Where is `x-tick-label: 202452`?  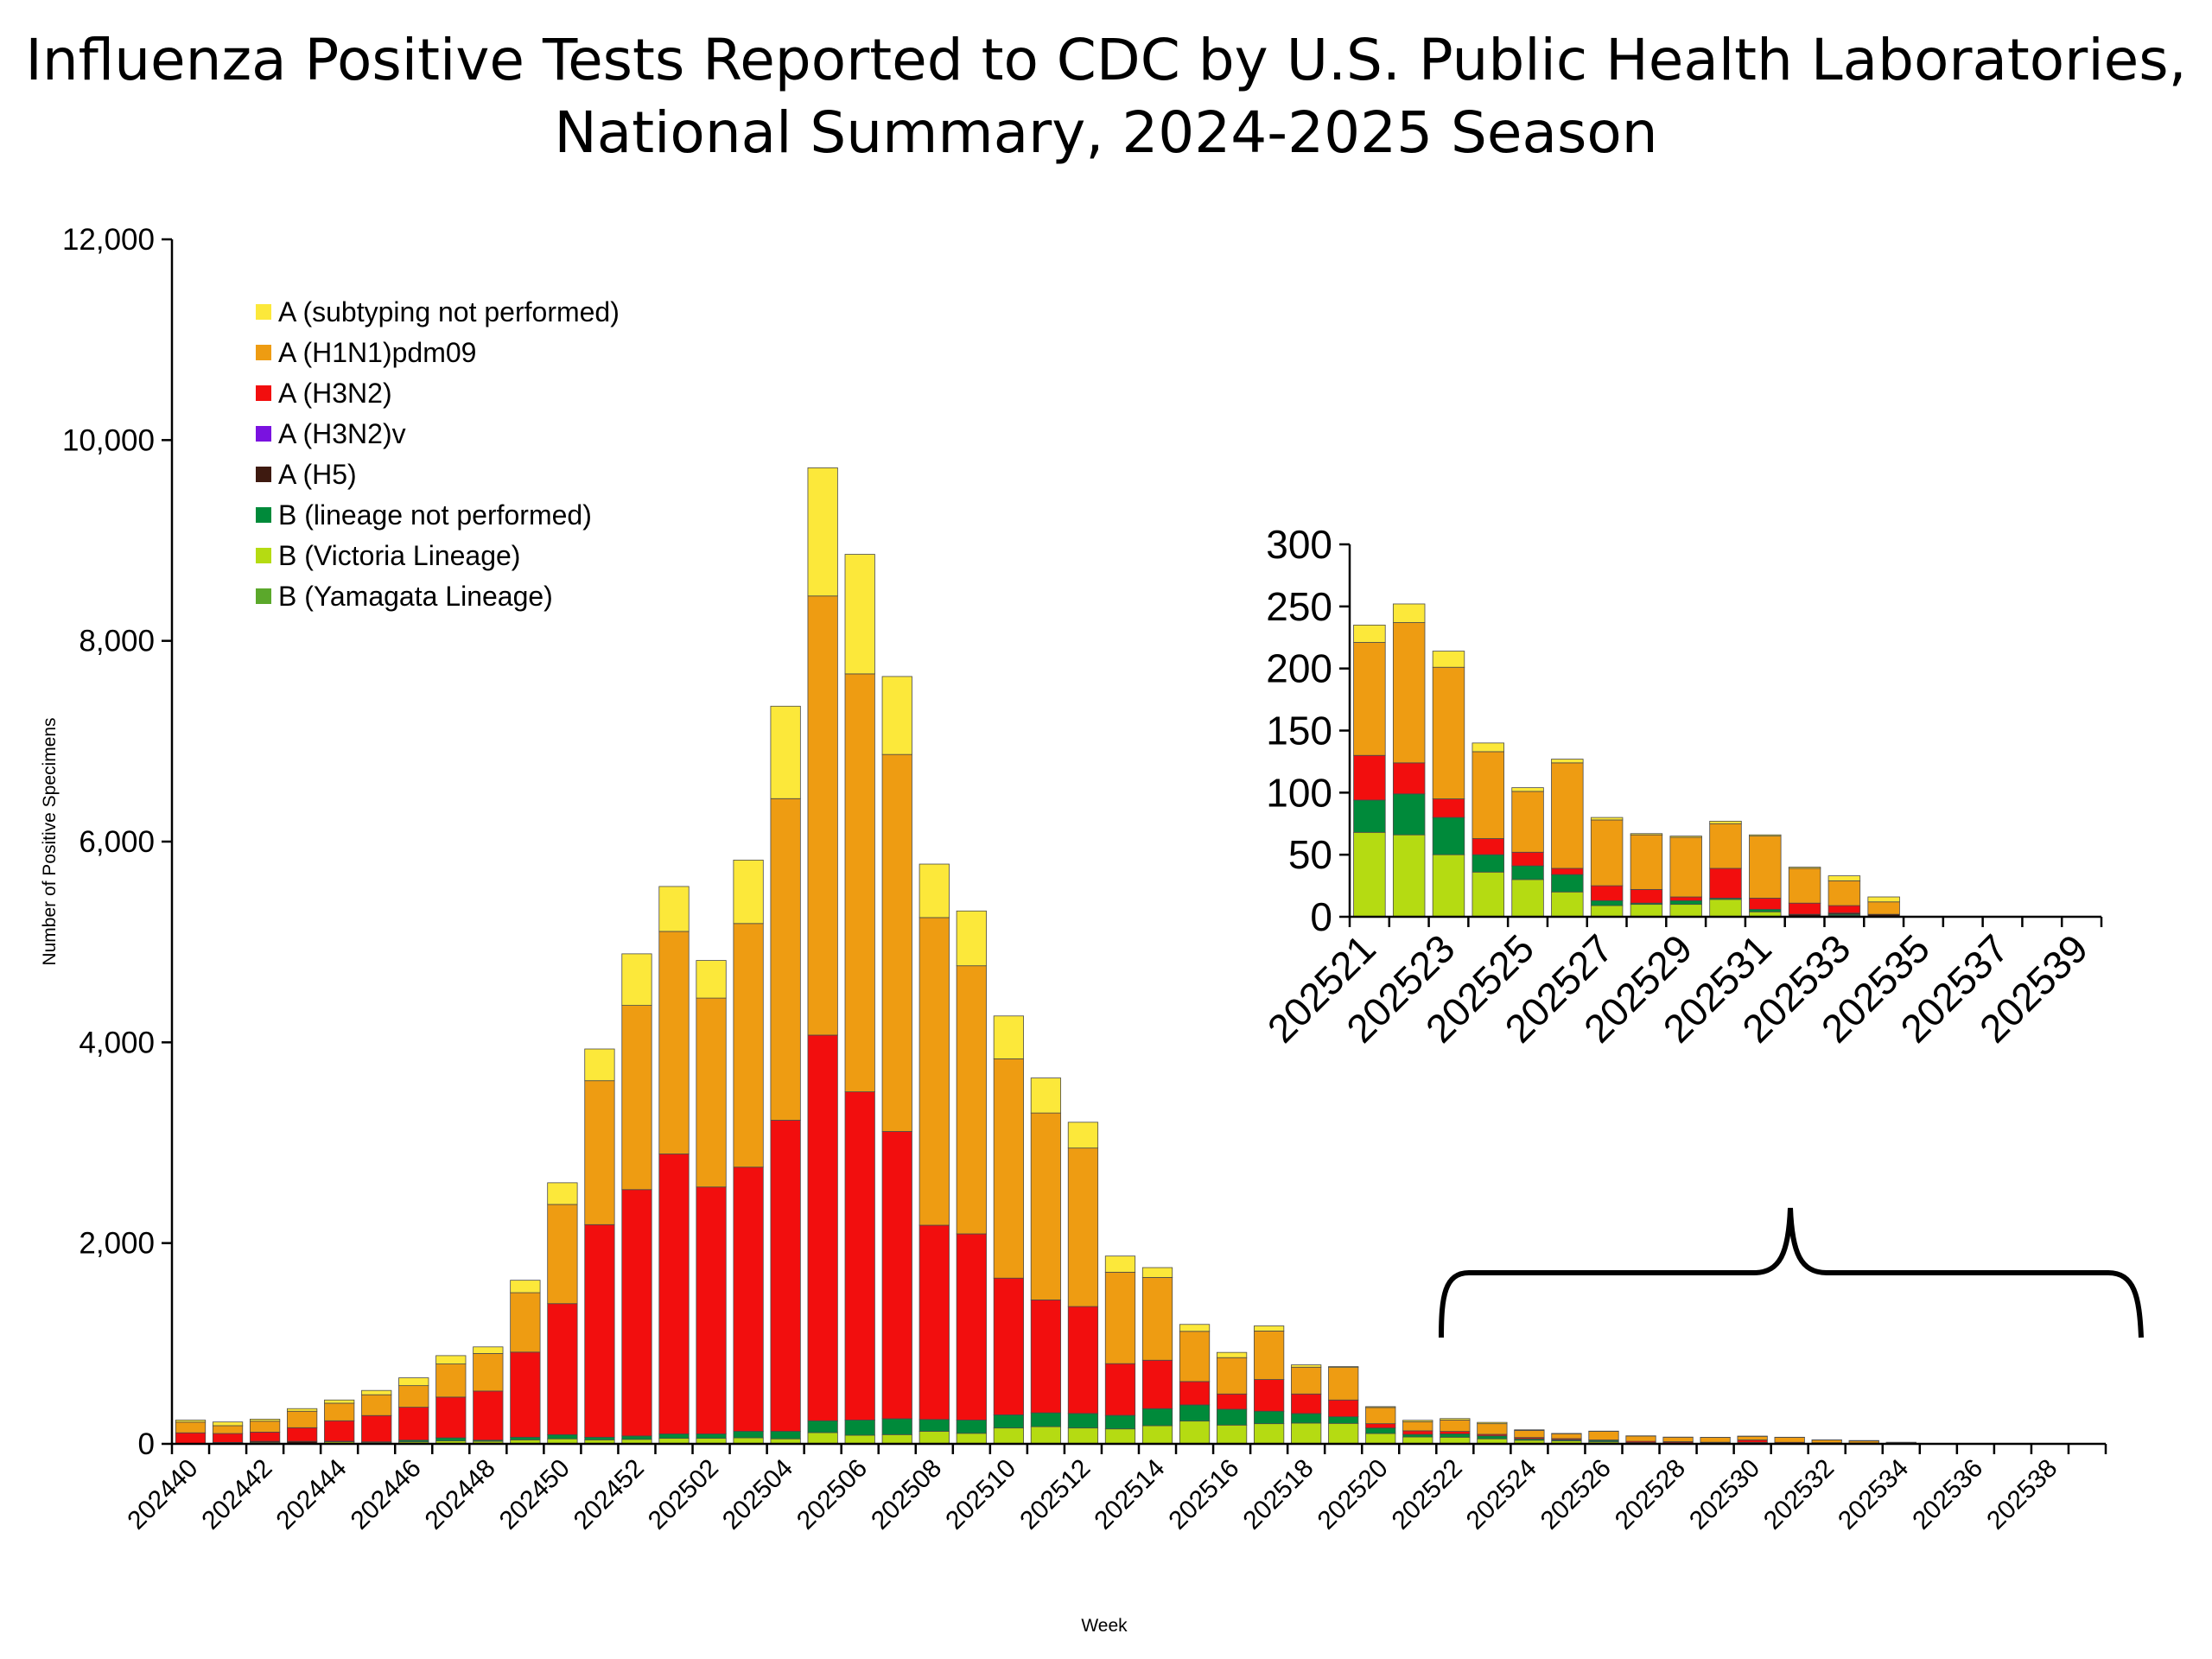
x-tick-label: 202452 is located at coordinates (609, 1494).